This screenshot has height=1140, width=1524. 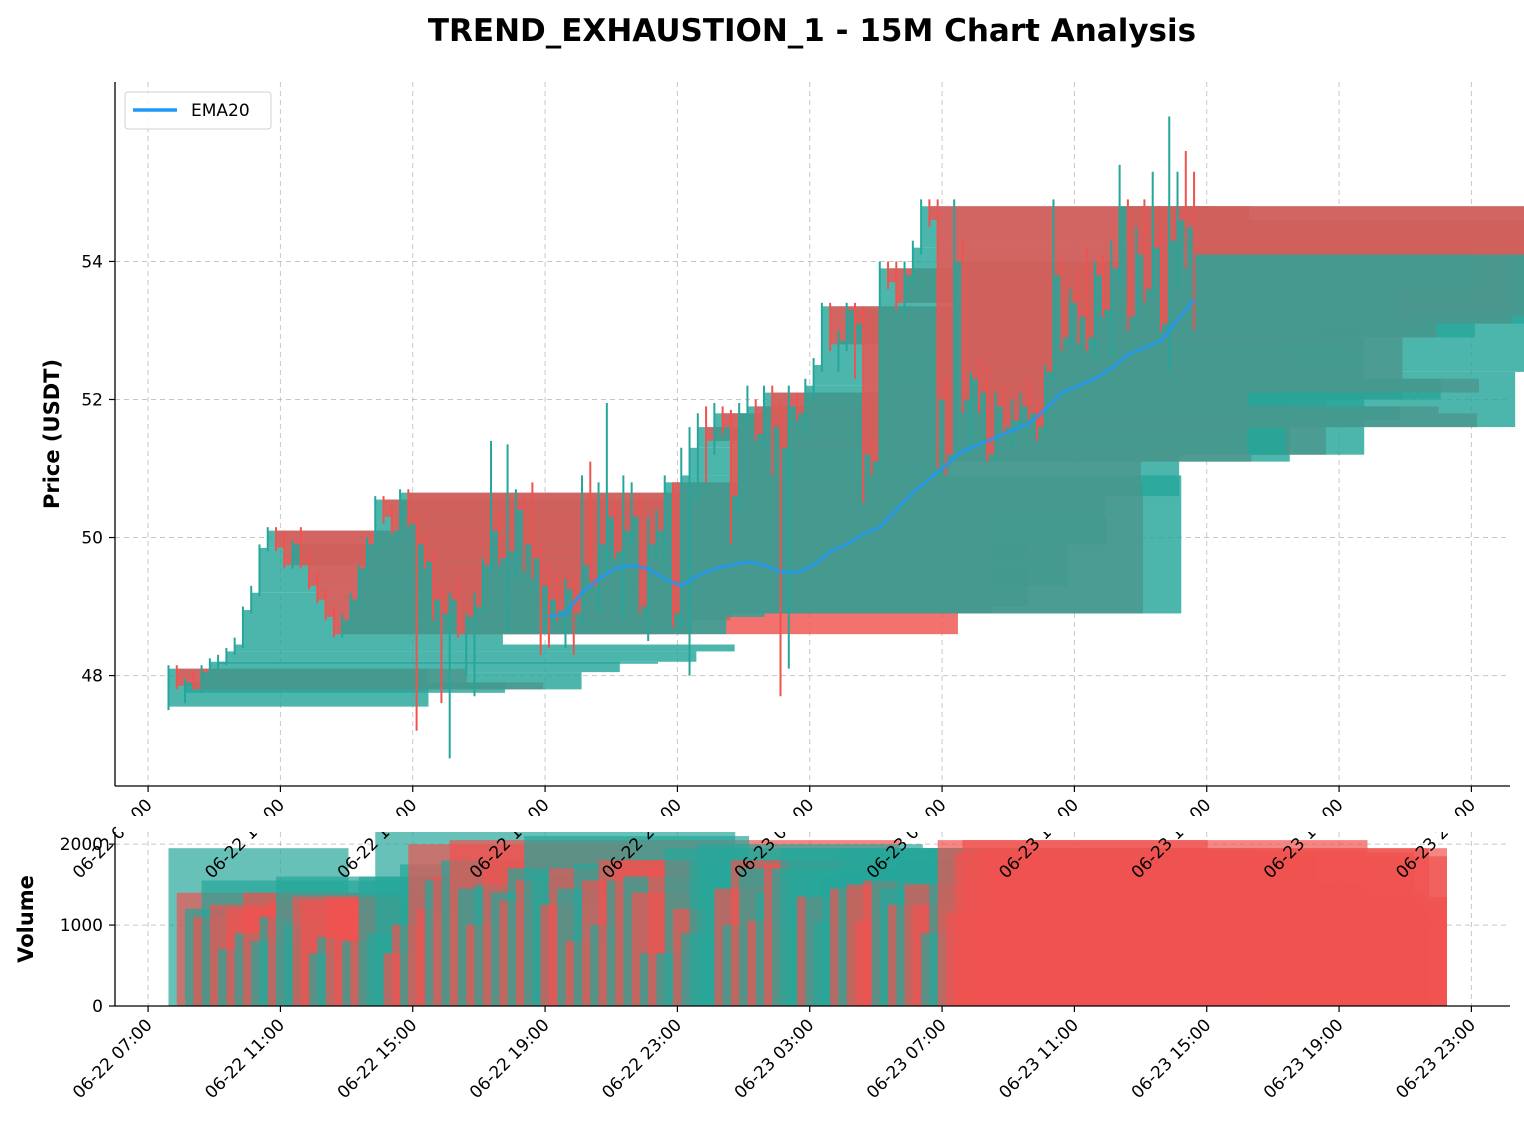 I want to click on volume-y-ticks: 0 1000 2000, so click(x=87, y=926).